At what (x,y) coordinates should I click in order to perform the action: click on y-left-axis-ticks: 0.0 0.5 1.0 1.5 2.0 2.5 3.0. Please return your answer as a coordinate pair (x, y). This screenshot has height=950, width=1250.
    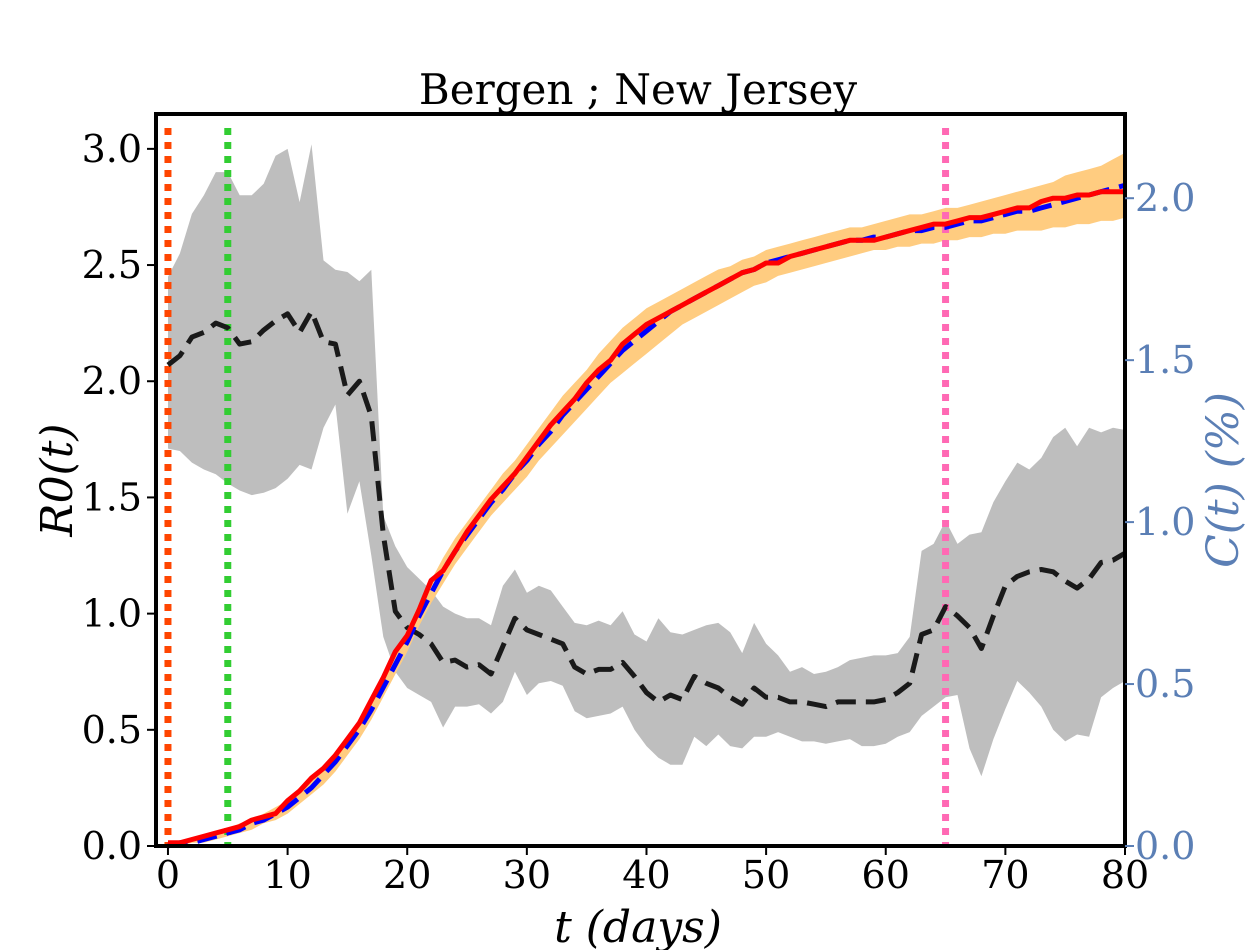
    Looking at the image, I should click on (119, 497).